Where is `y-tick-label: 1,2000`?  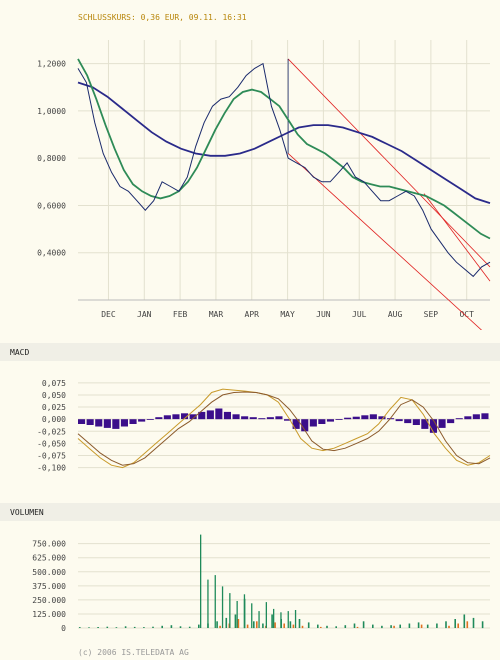 y-tick-label: 1,2000 is located at coordinates (51, 64).